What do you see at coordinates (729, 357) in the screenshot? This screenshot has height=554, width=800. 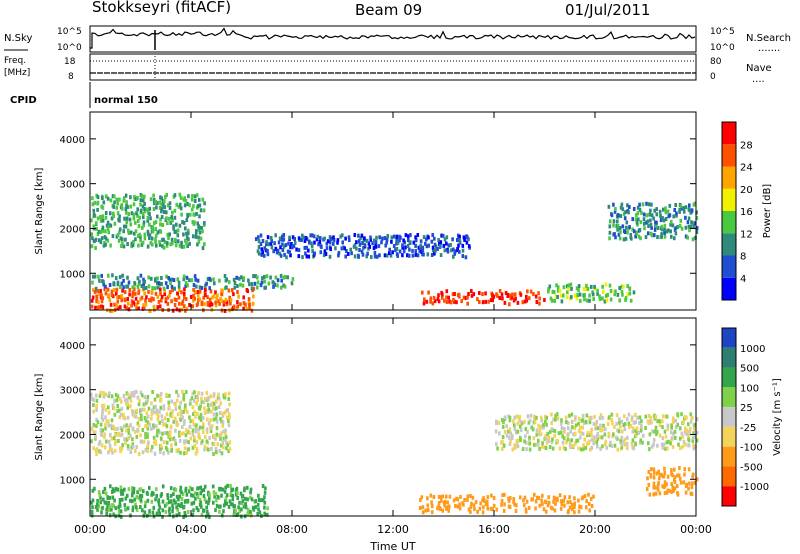 I see `colorbar-segment` at bounding box center [729, 357].